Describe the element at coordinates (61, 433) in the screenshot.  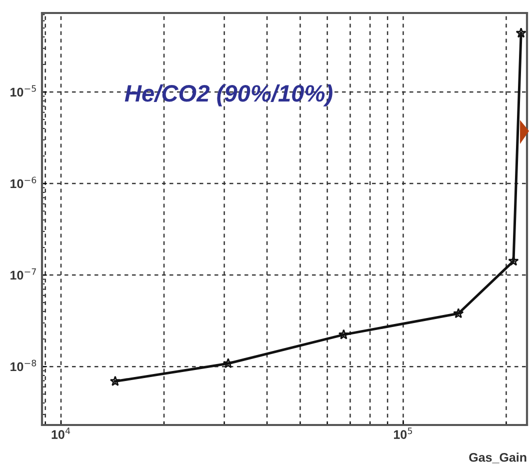
I see `x-tick-label: 10$^{4}$` at that location.